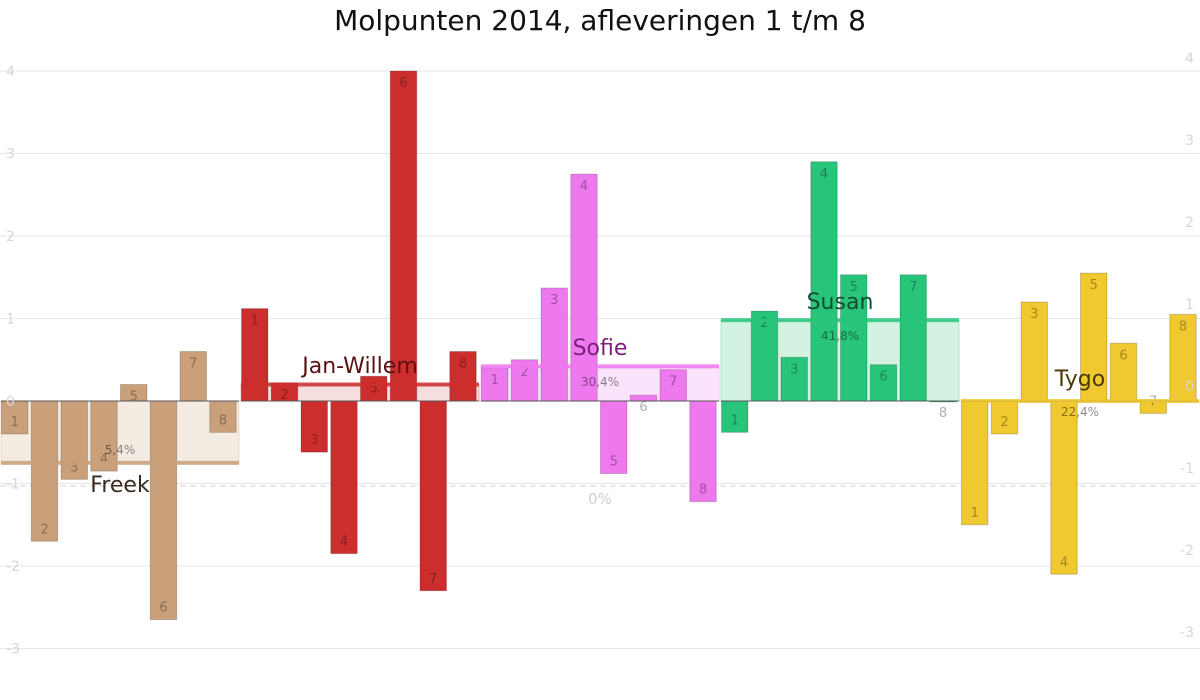  What do you see at coordinates (600, 499) in the screenshot?
I see `reference-label: 0%` at bounding box center [600, 499].